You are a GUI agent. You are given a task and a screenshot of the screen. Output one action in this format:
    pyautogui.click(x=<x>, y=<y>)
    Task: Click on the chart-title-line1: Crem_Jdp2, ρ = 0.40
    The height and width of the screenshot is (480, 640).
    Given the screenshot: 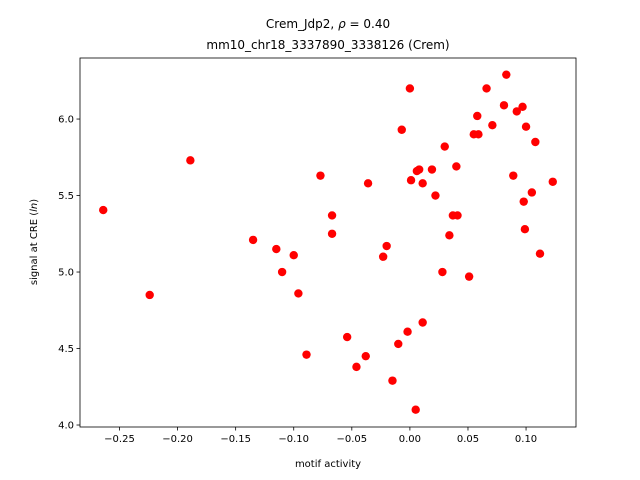 What is the action you would take?
    pyautogui.click(x=328, y=24)
    